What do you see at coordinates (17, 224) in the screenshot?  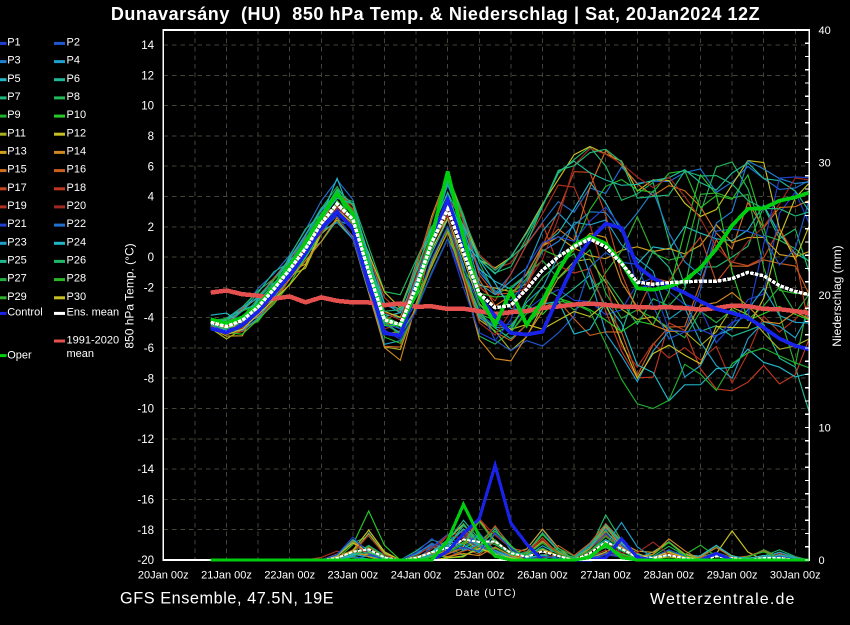 I see `svg-text: P21` at bounding box center [17, 224].